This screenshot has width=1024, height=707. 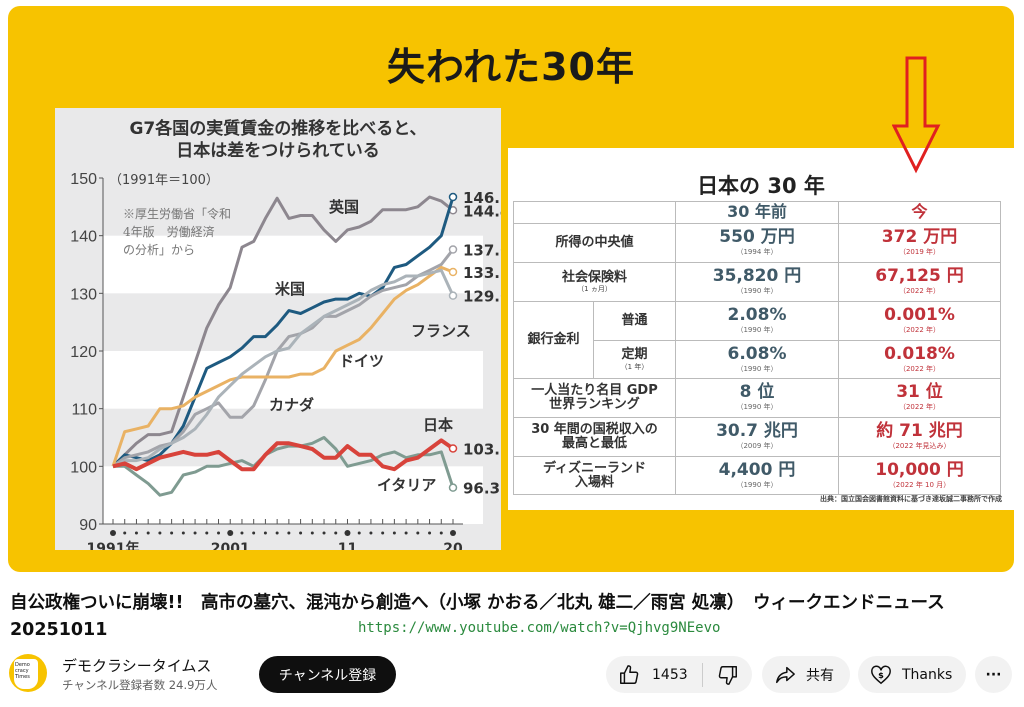 I want to click on new-value-cell: 10,000 円（2022 年 10 月）, so click(x=919, y=475).